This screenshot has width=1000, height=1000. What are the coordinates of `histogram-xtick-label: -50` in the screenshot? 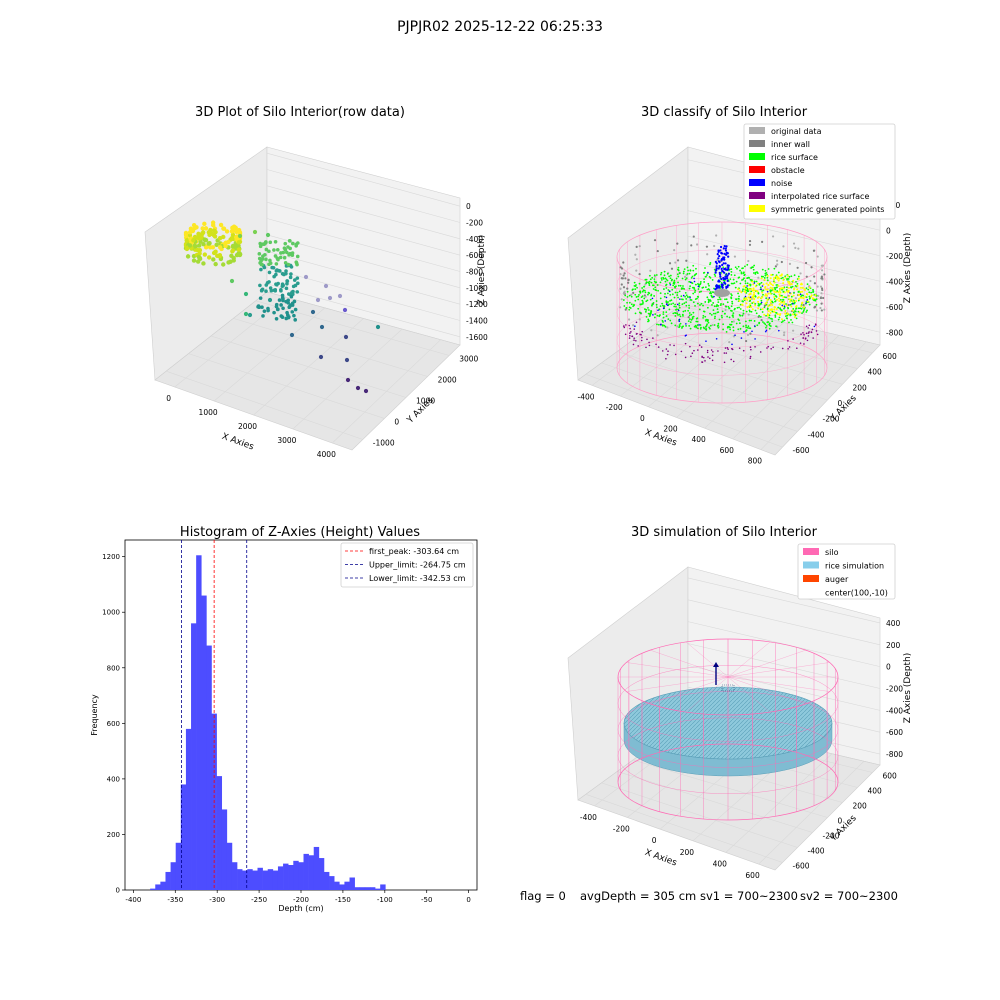 It's located at (426, 900).